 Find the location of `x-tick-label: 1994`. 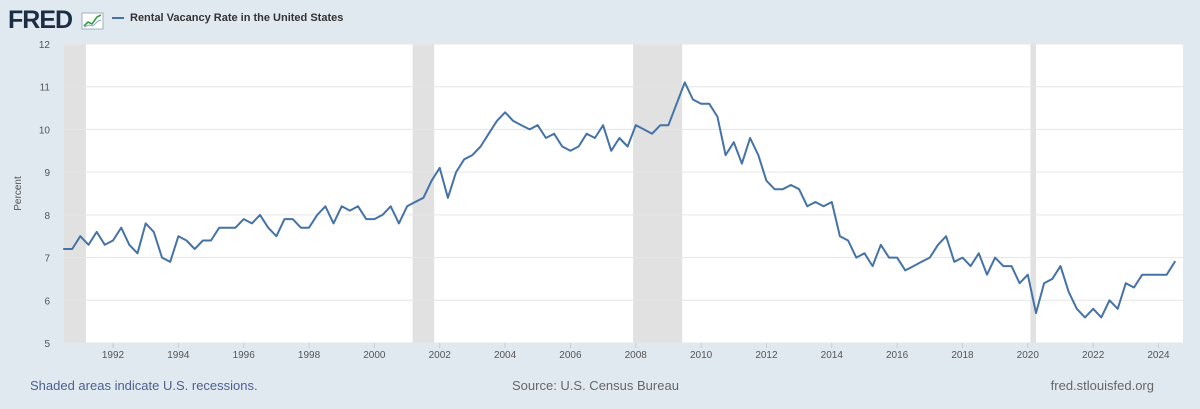

x-tick-label: 1994 is located at coordinates (178, 355).